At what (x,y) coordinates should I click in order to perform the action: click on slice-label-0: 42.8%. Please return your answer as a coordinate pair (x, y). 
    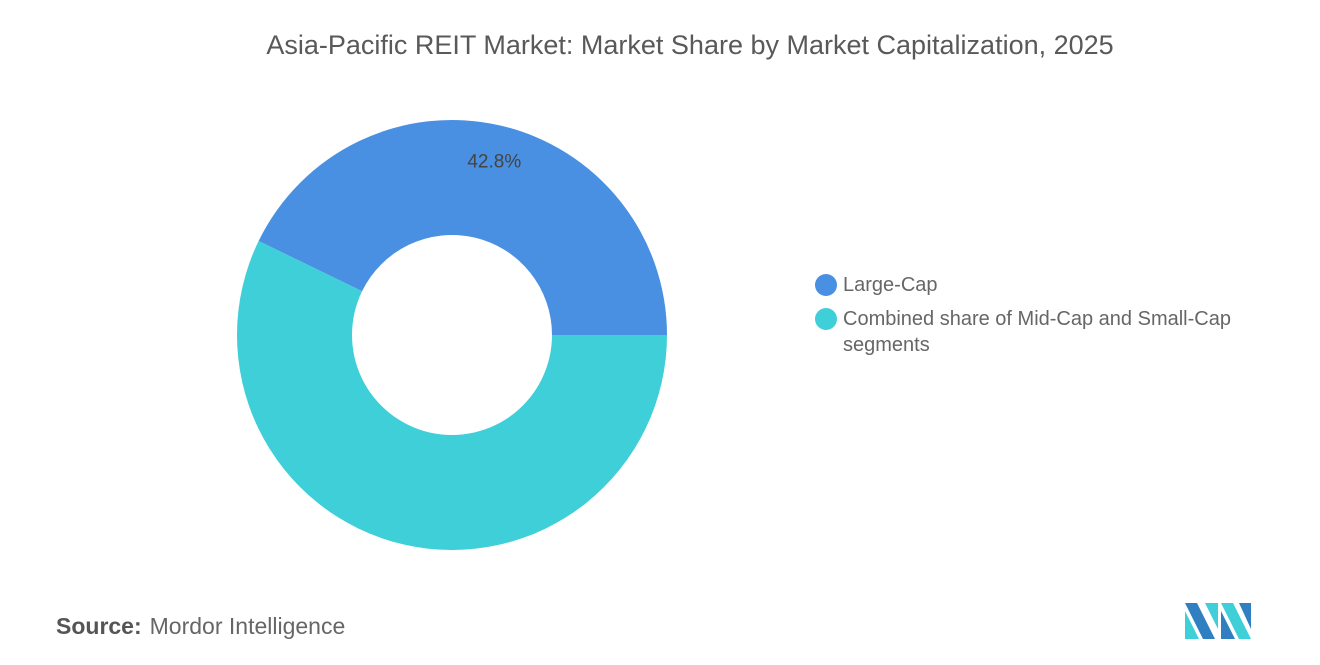
    Looking at the image, I should click on (494, 162).